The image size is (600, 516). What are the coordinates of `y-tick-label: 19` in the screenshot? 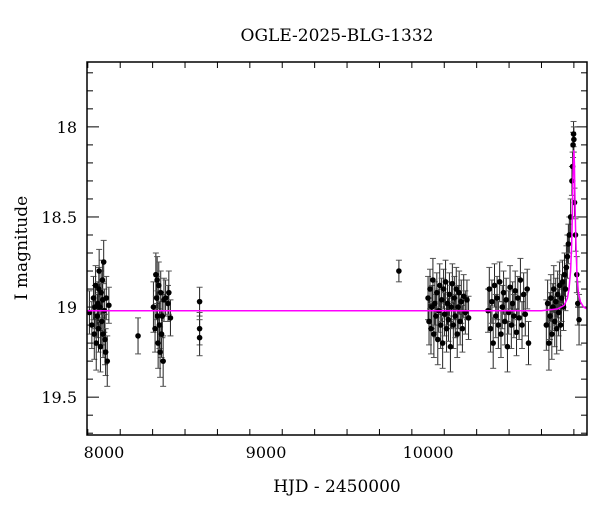 It's located at (67, 307).